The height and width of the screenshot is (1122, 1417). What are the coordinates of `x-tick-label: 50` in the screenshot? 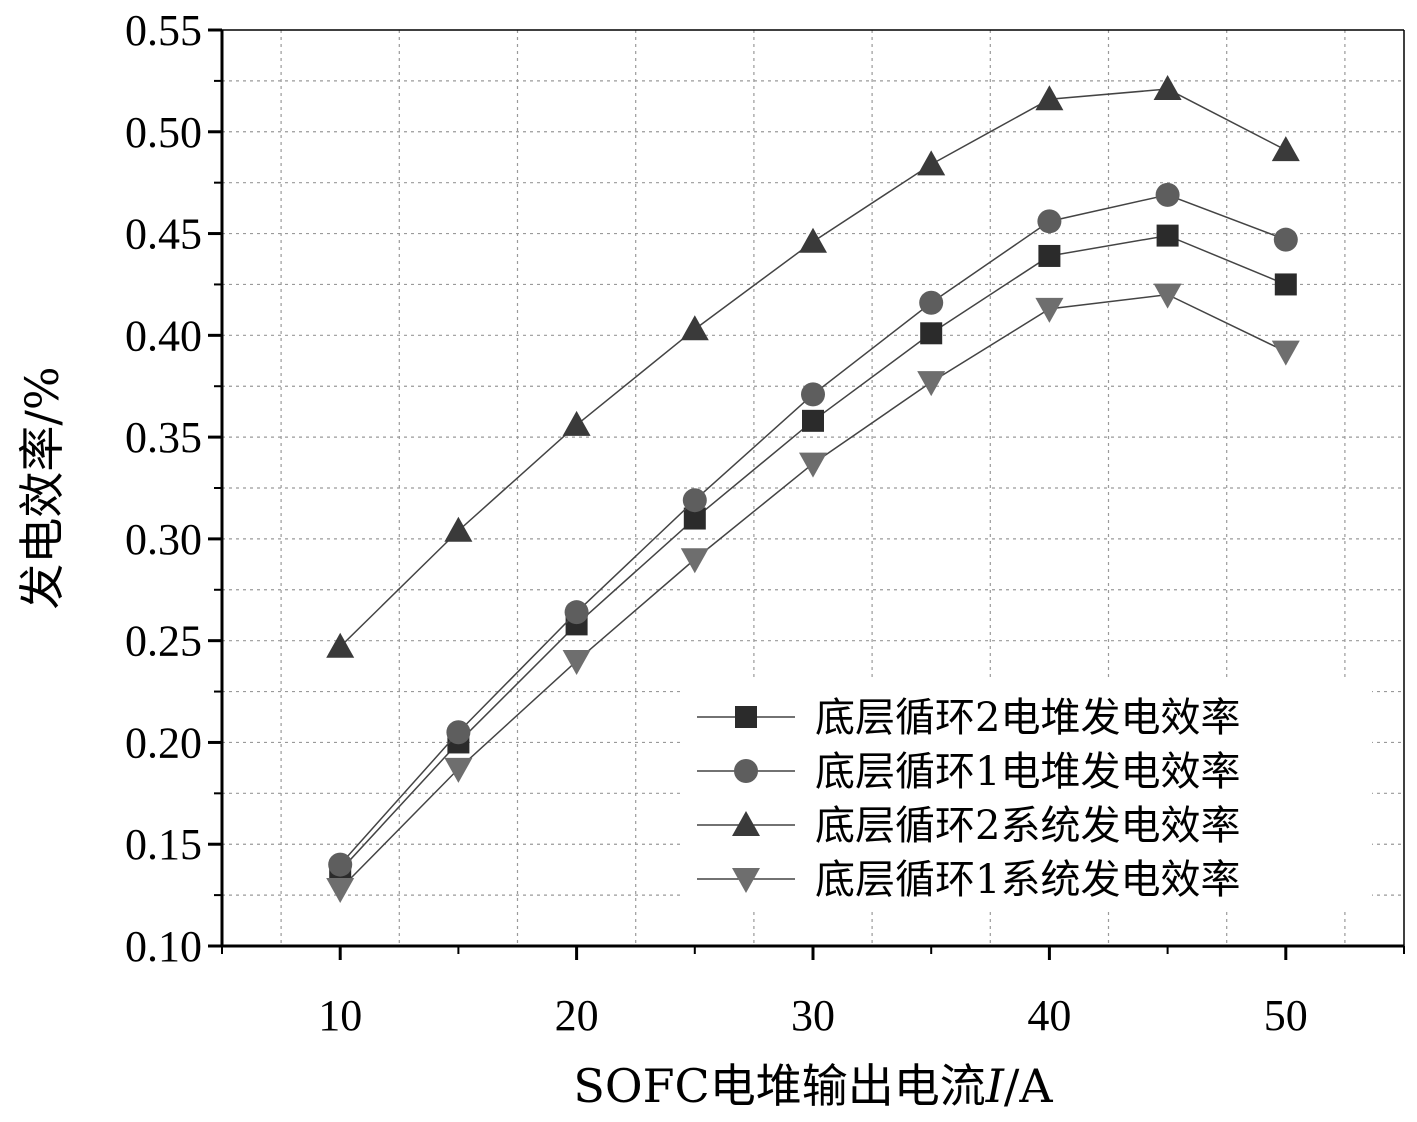 It's located at (1286, 1015).